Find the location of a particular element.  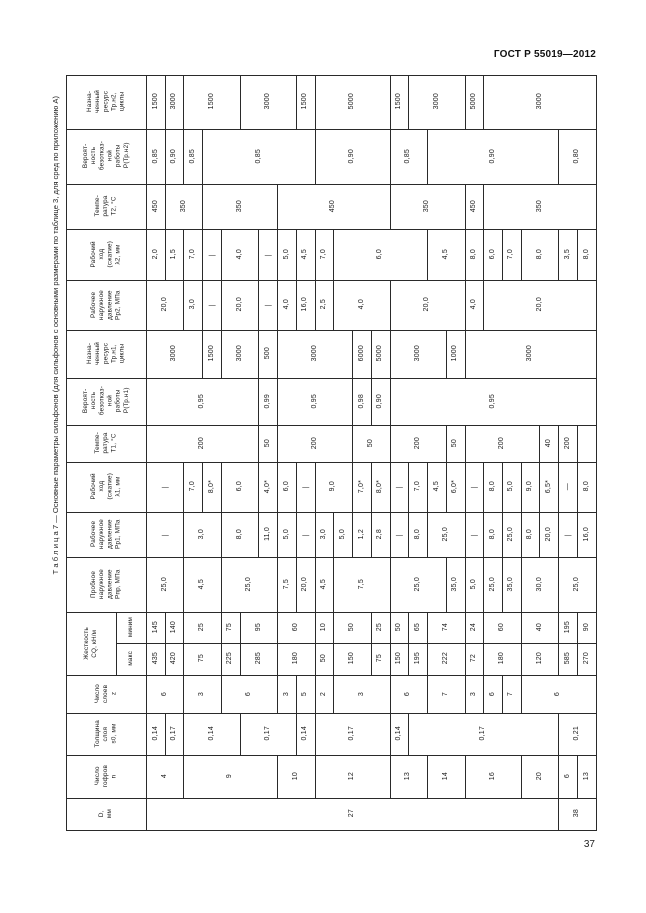

cell-probnoe-davlenie-Ppr-5-text: 4,5 is located at coordinates (324, 584).